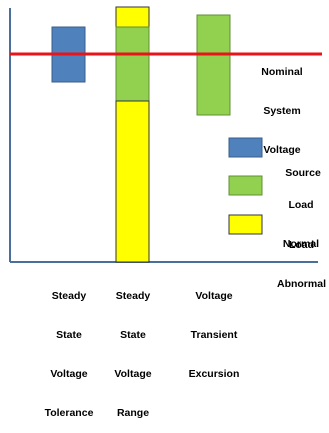 The height and width of the screenshot is (433, 329). I want to click on nominal-label-line: Voltage, so click(282, 150).